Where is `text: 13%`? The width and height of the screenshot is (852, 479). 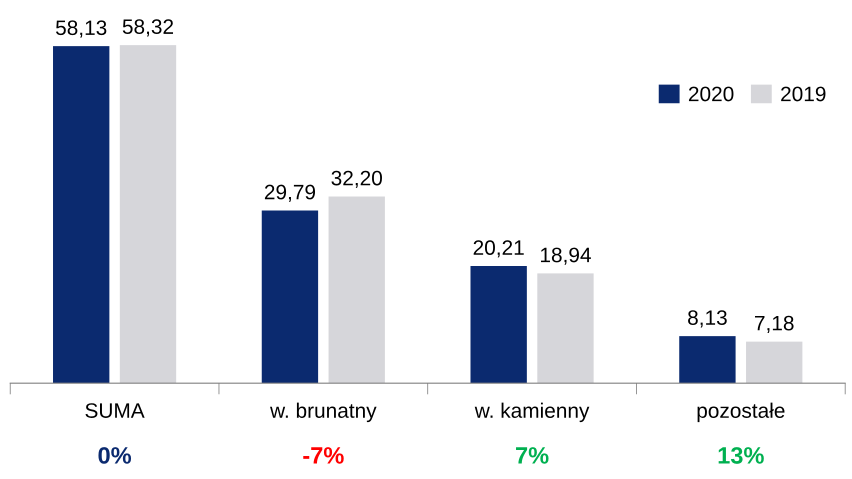
text: 13% is located at coordinates (741, 455).